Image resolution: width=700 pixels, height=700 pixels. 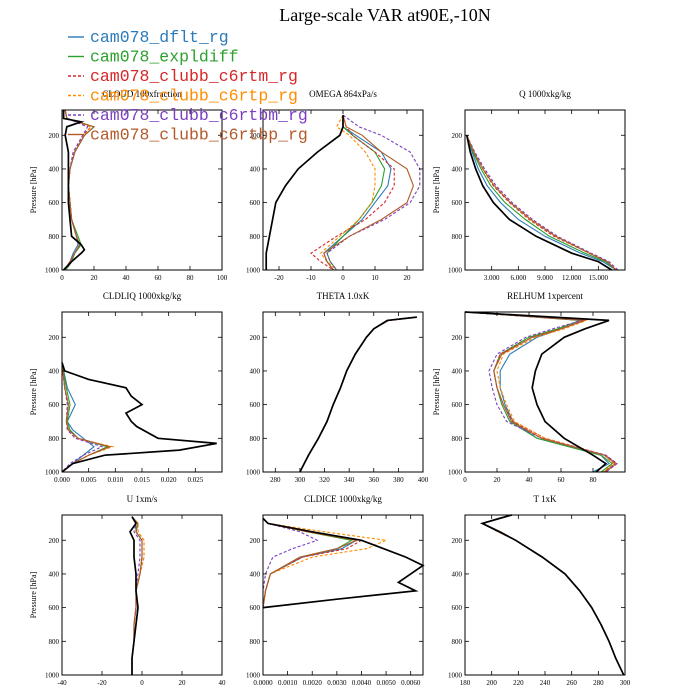 What do you see at coordinates (411, 683) in the screenshot?
I see `x-tick-label: 0.0060` at bounding box center [411, 683].